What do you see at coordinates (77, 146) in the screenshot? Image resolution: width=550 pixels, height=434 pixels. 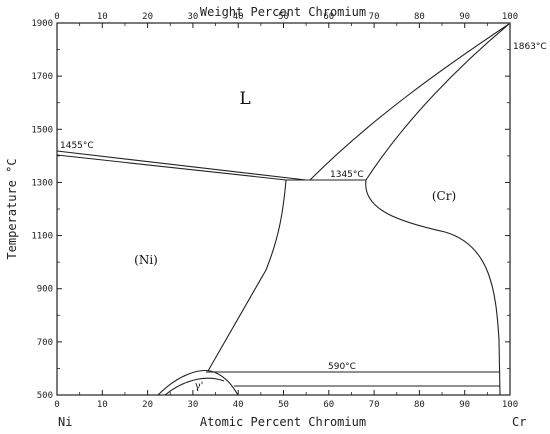 I see `annotation-ni-melting: 1455°C` at bounding box center [77, 146].